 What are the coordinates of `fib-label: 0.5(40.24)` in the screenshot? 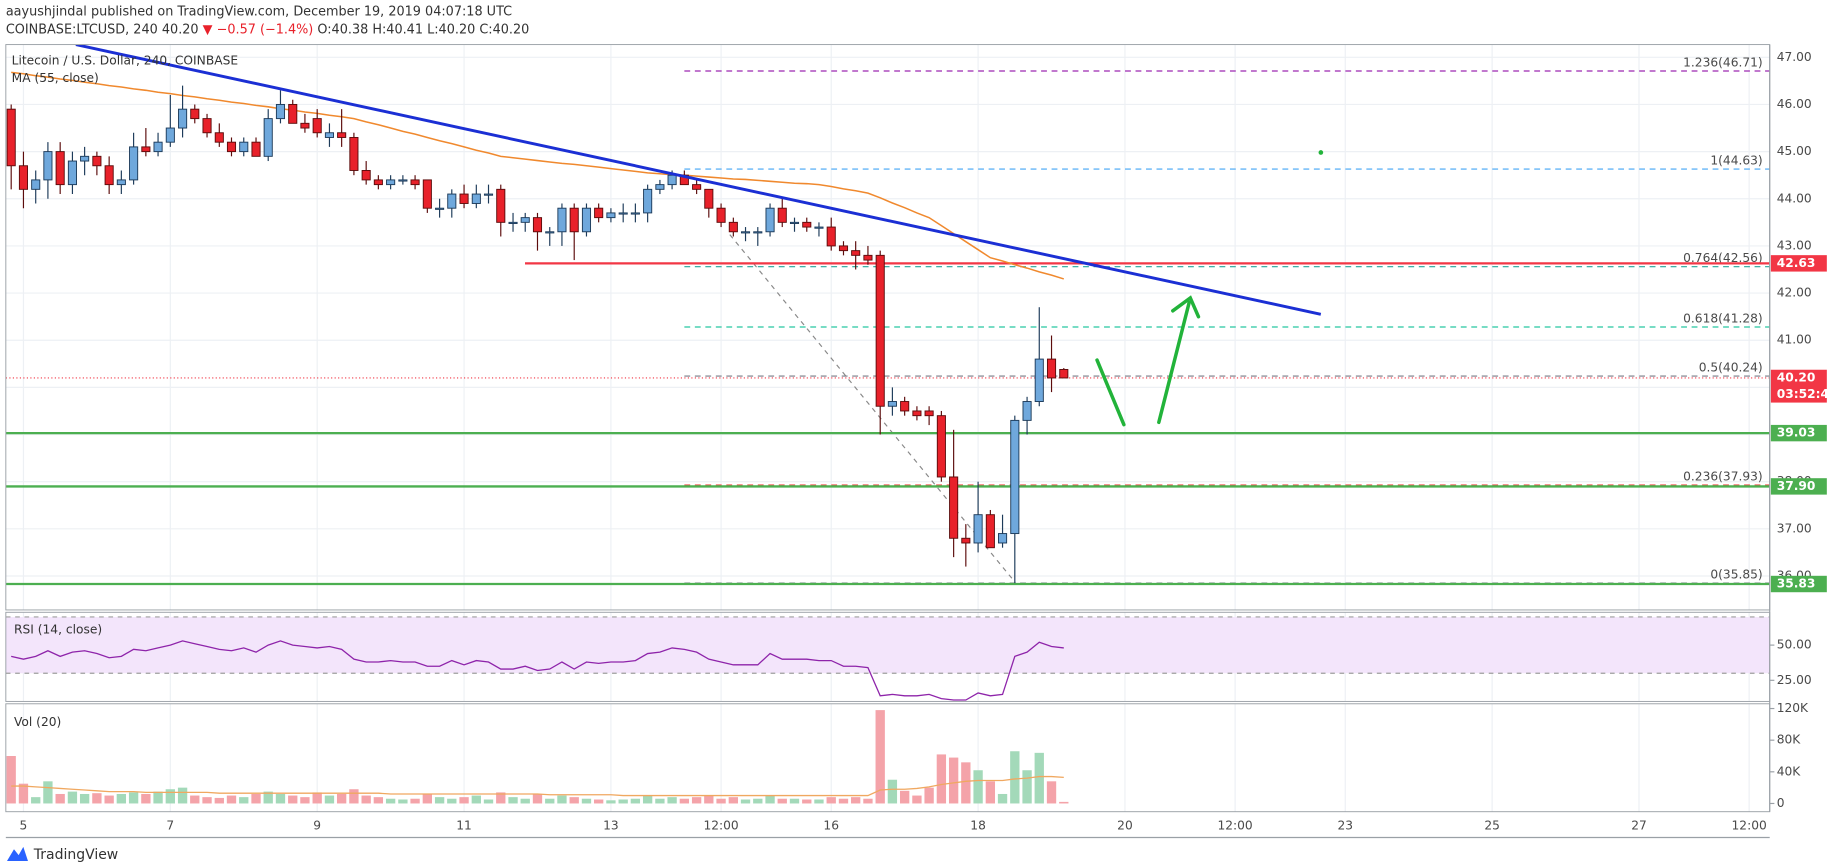 It's located at (1731, 367).